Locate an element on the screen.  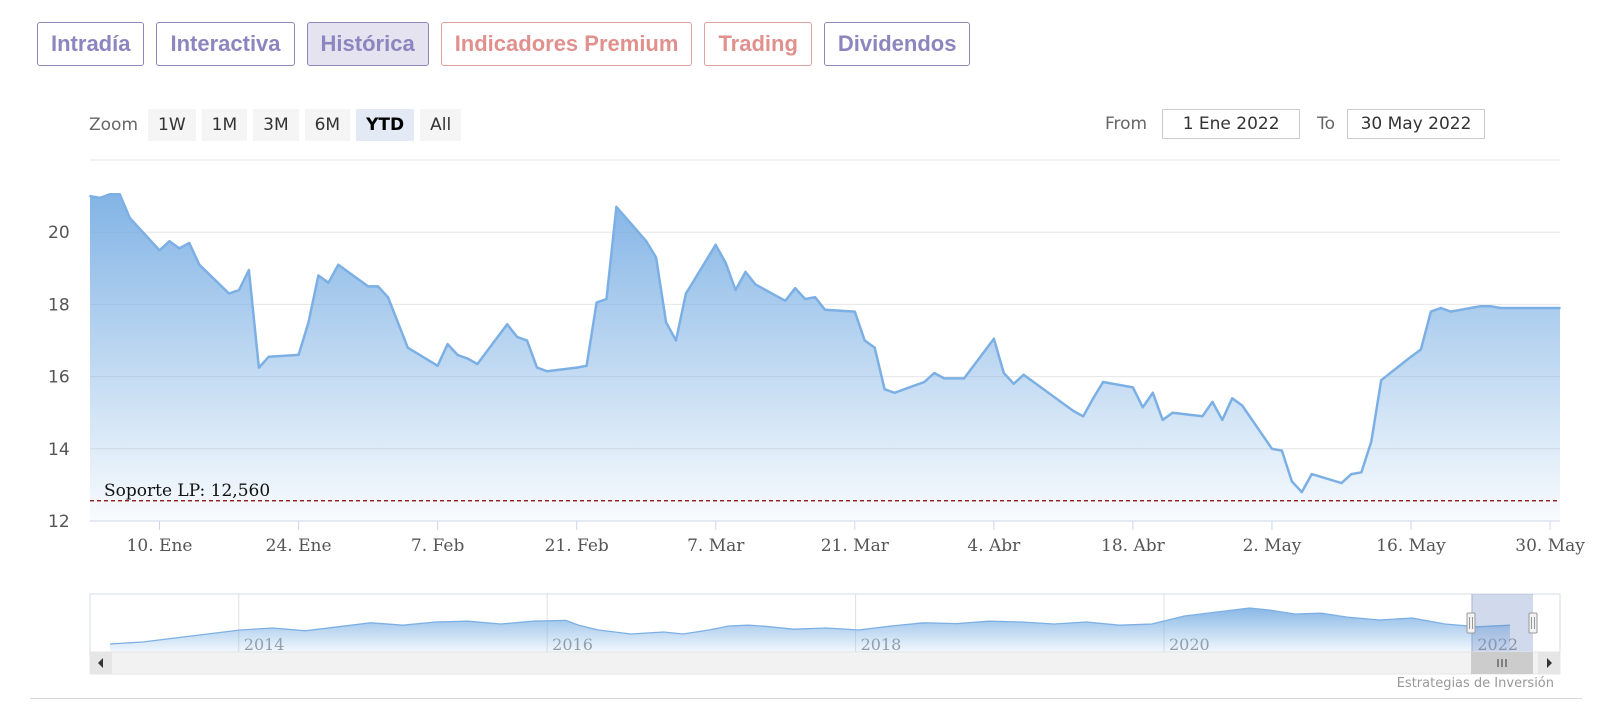
x-tick-label: 7. Feb is located at coordinates (438, 546).